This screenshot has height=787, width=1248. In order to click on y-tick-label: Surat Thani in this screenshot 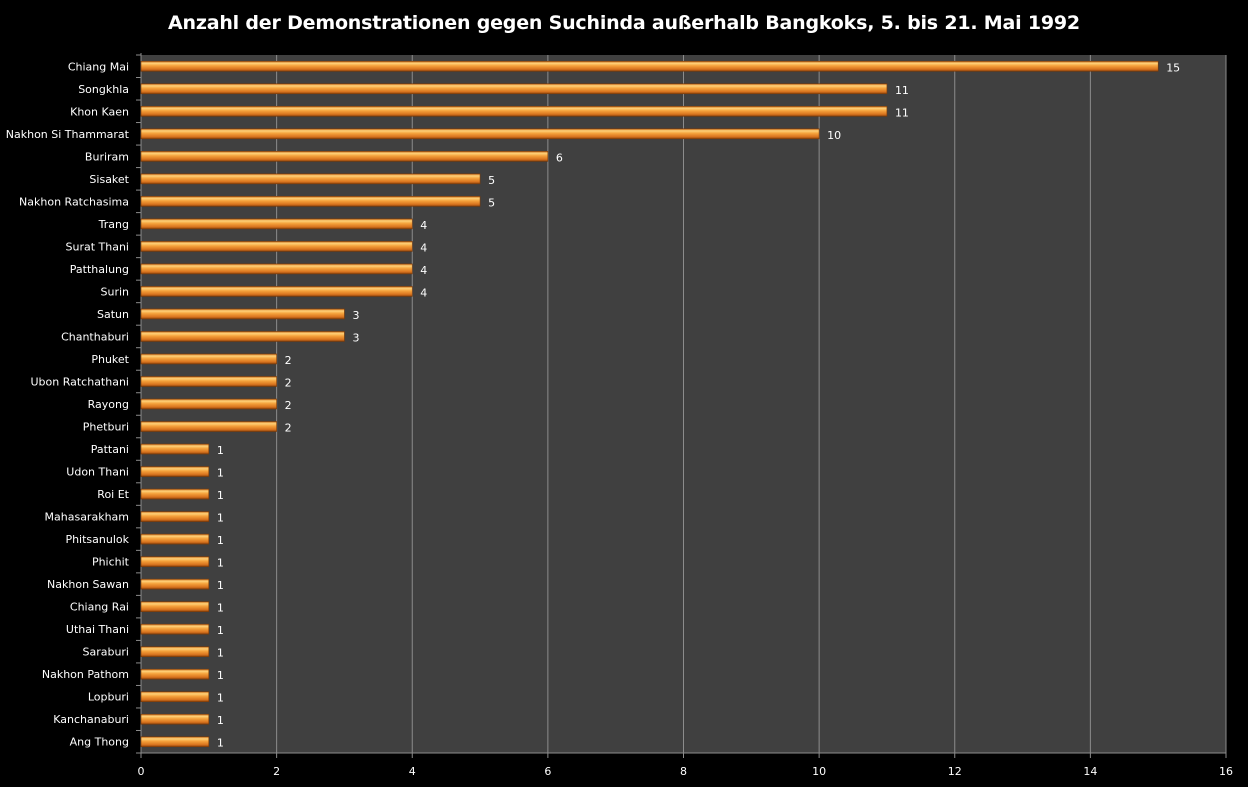, I will do `click(98, 246)`.